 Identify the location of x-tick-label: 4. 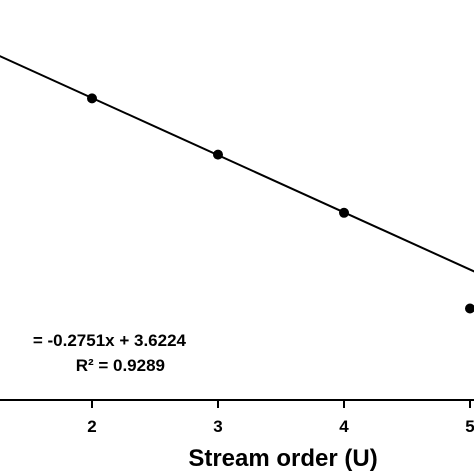
(344, 426).